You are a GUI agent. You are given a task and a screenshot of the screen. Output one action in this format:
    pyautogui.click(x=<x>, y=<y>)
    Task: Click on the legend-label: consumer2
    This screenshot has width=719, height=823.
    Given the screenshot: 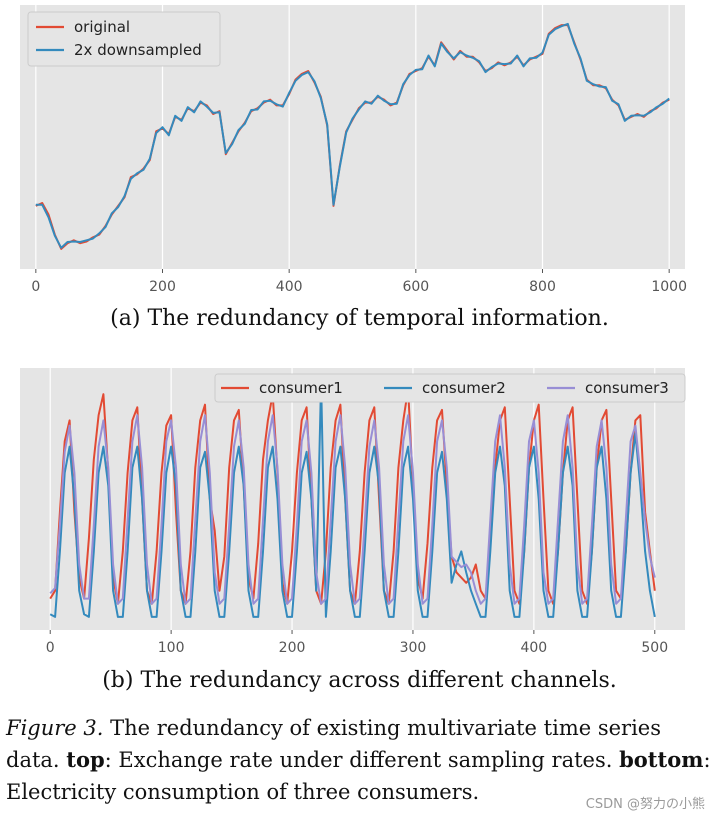 What is the action you would take?
    pyautogui.click(x=464, y=388)
    